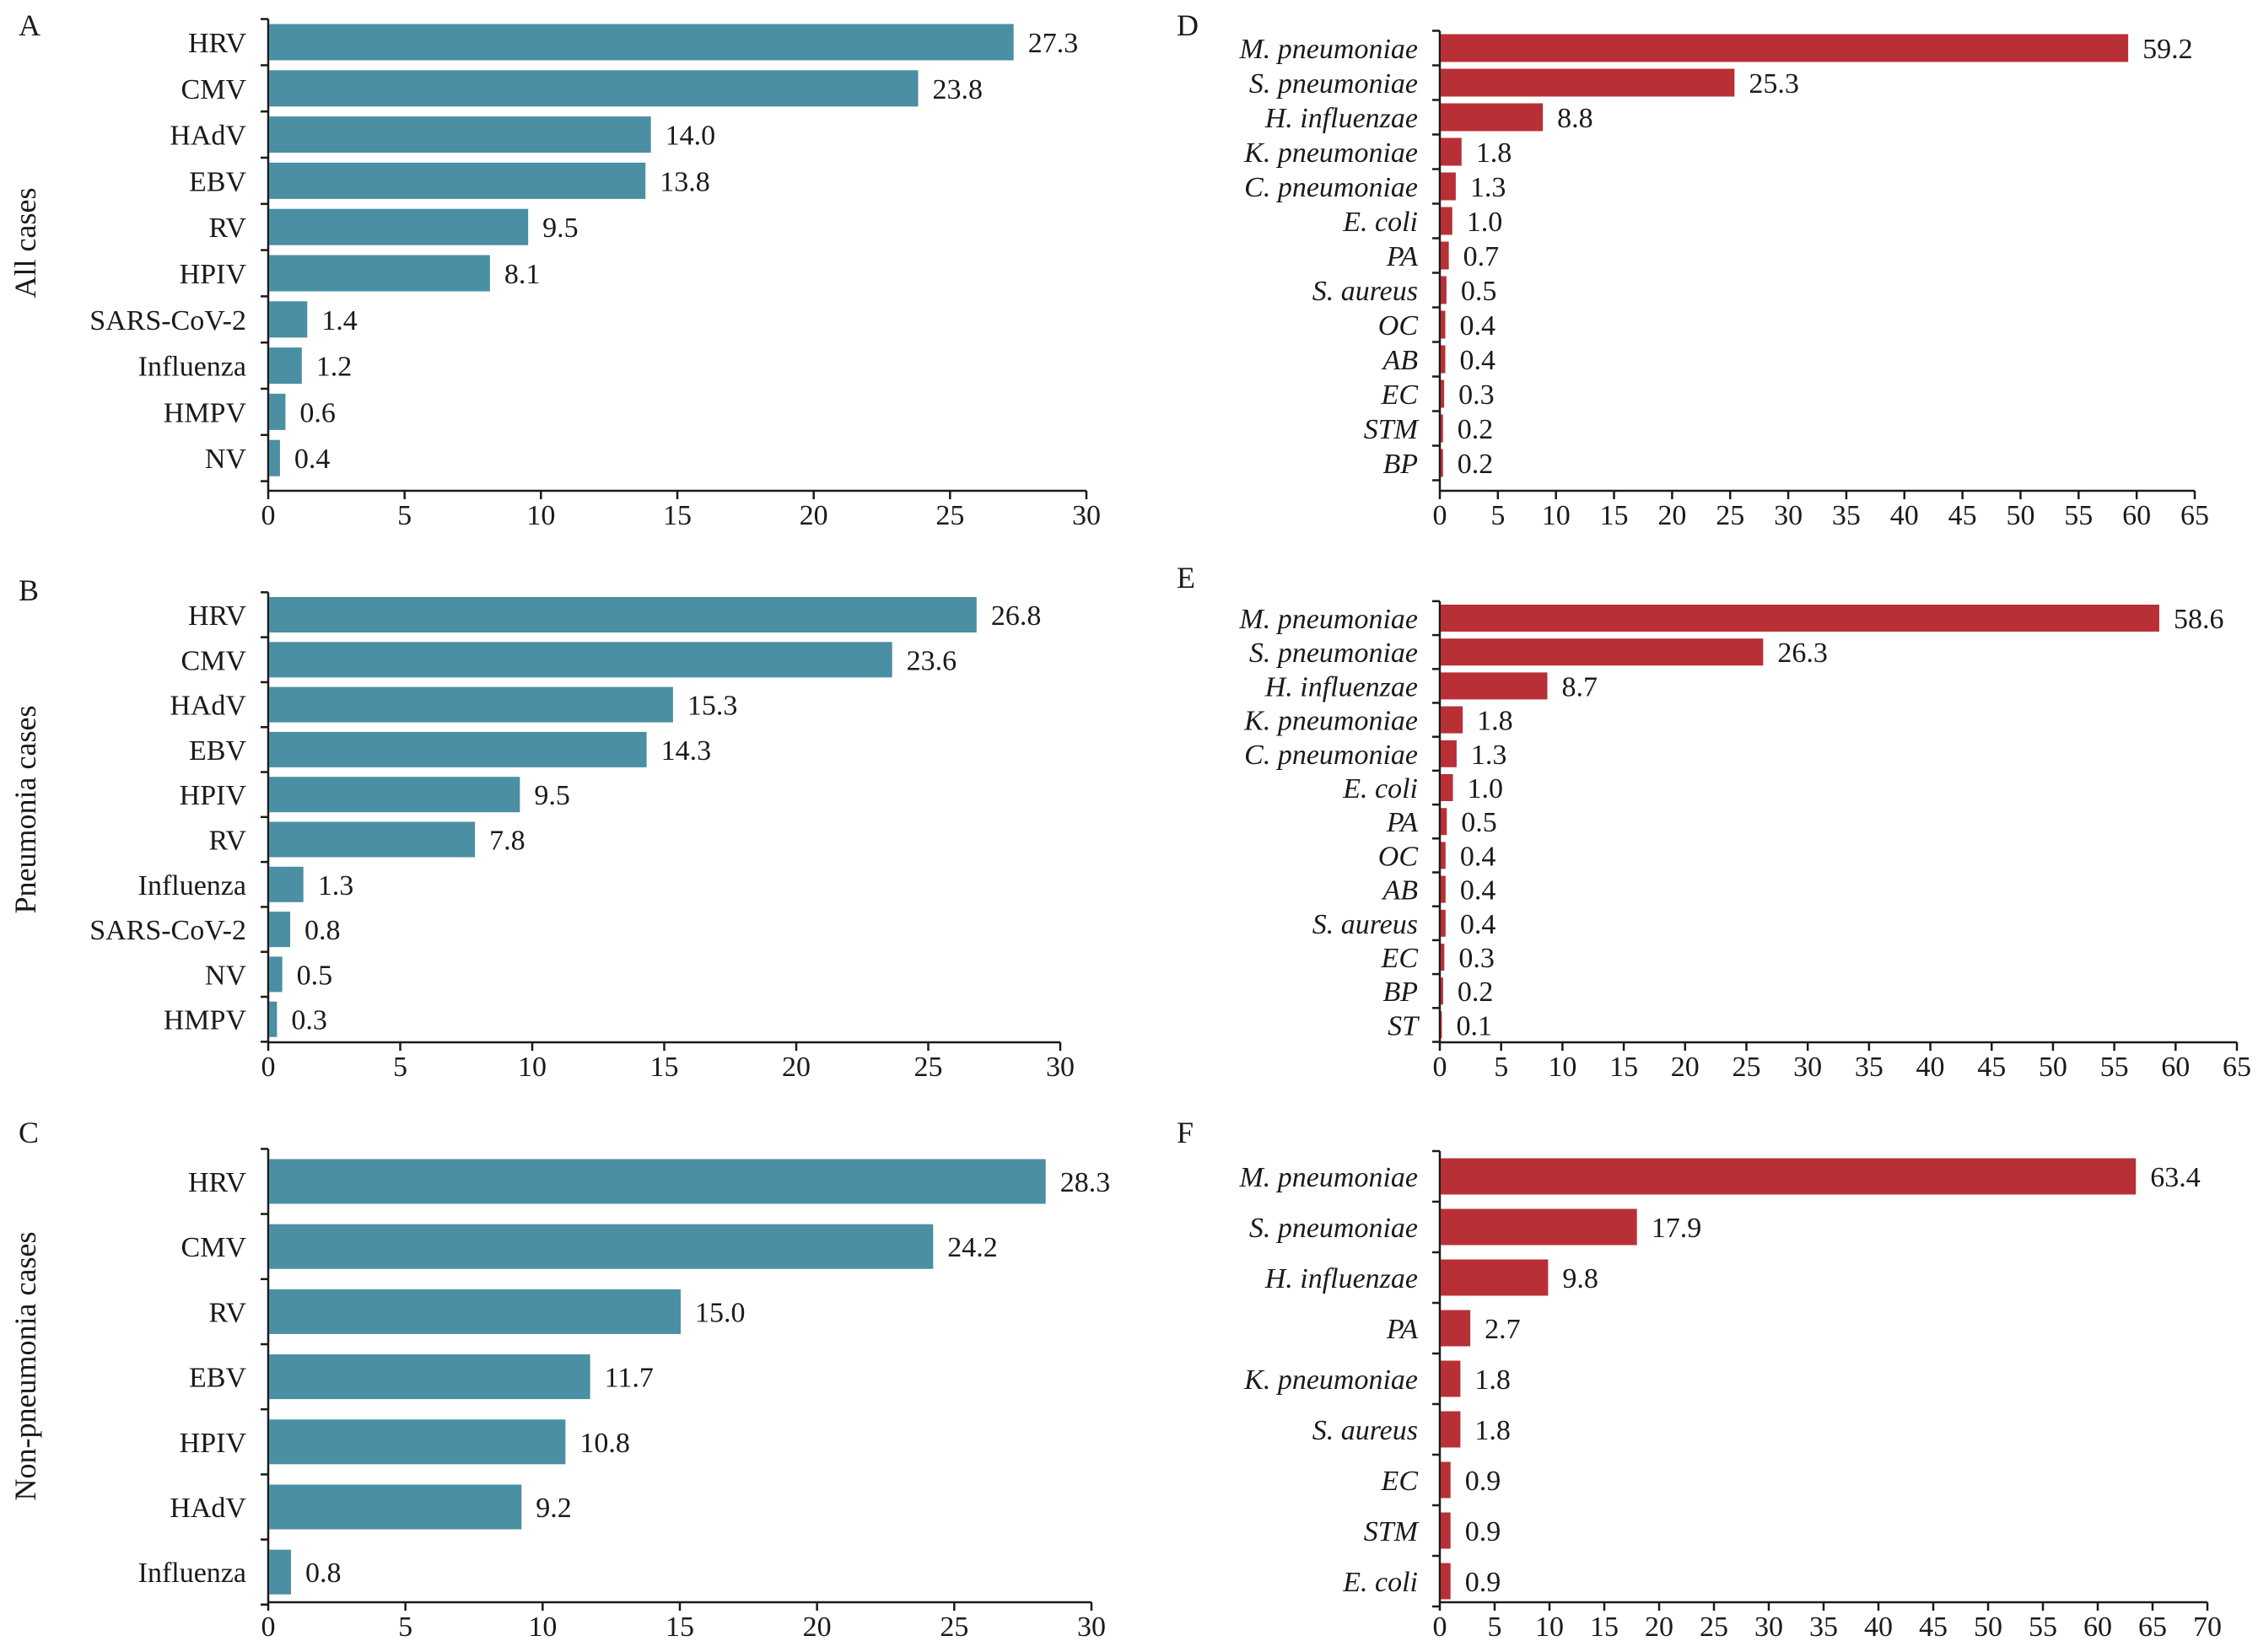  Describe the element at coordinates (1476, 958) in the screenshot. I see `value-label-e-ec: 0.3` at that location.